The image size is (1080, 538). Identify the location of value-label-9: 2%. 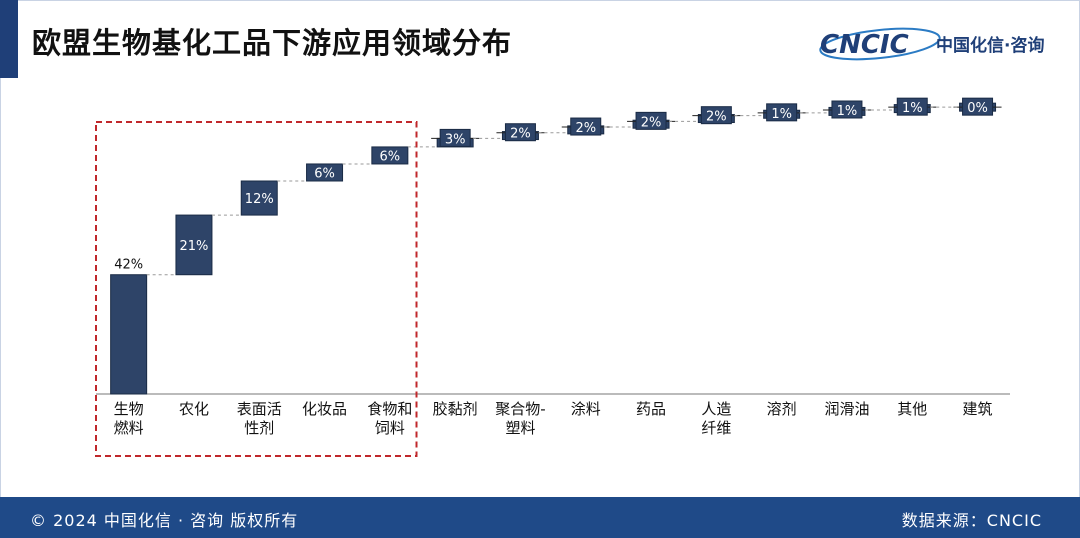
(716, 117).